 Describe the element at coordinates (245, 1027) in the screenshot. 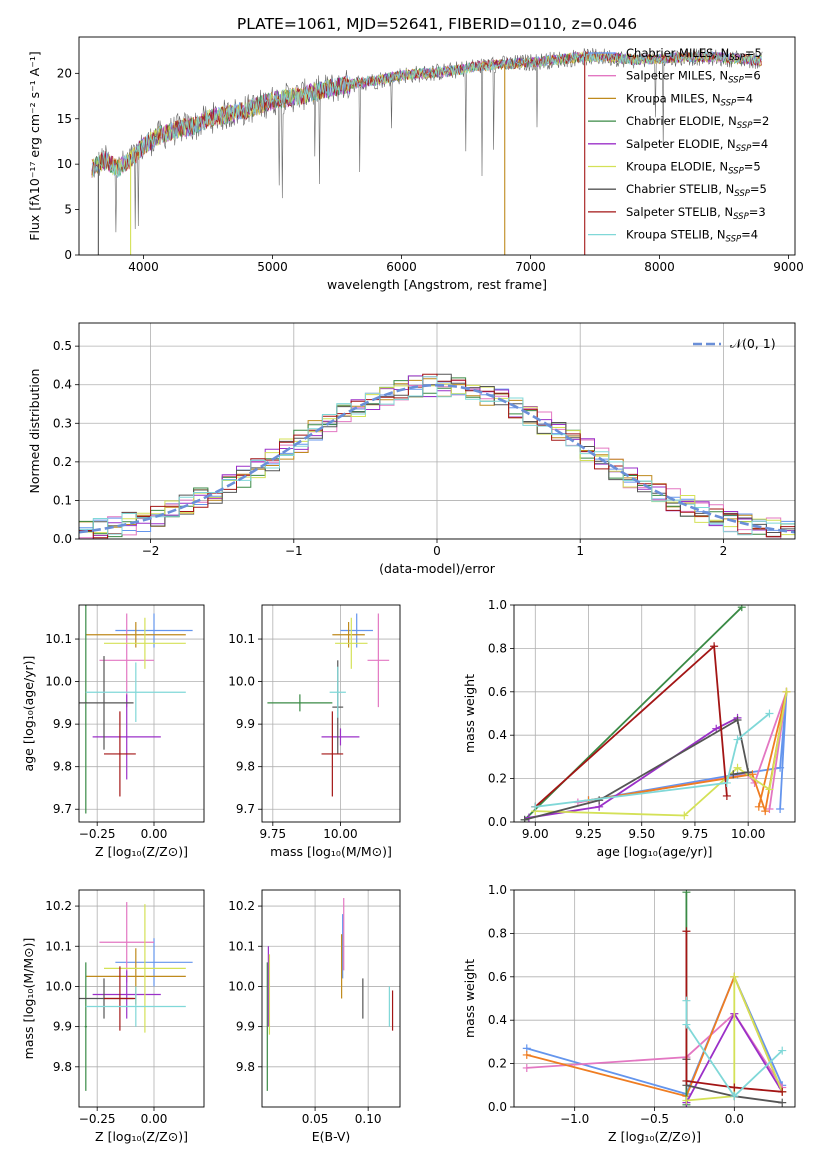

I see `y-tick-label: 9.9` at that location.